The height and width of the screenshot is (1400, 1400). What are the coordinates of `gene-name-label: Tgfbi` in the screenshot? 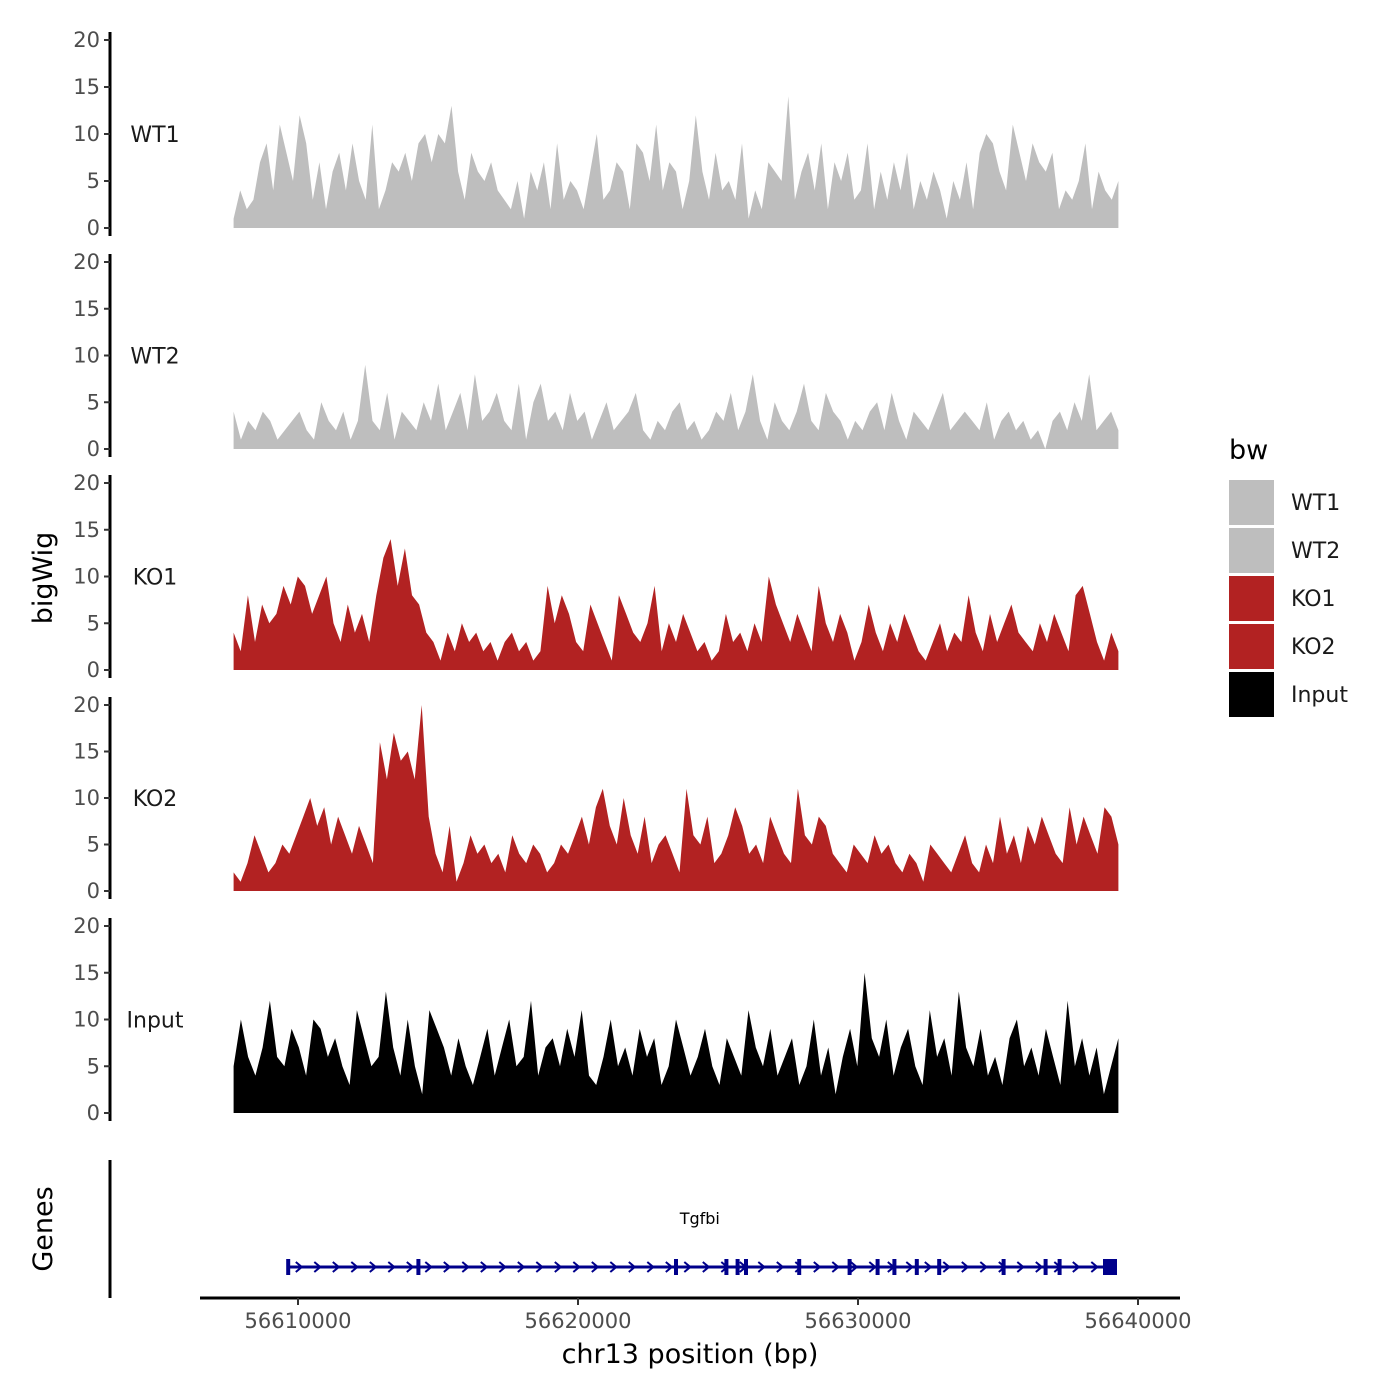 It's located at (699, 1218).